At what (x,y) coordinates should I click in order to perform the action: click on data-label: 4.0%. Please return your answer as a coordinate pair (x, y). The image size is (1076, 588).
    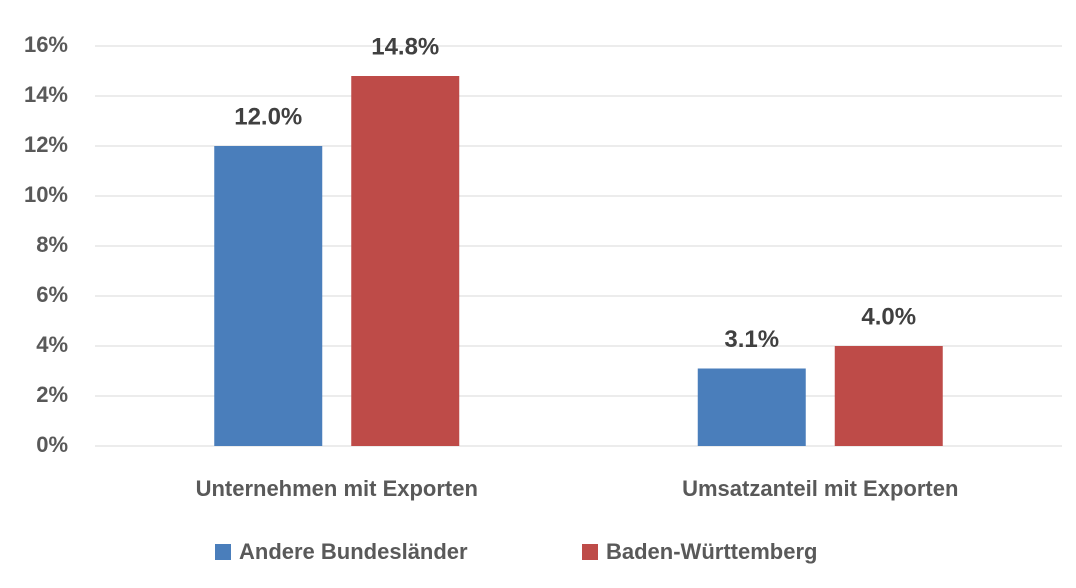
    Looking at the image, I should click on (888, 316).